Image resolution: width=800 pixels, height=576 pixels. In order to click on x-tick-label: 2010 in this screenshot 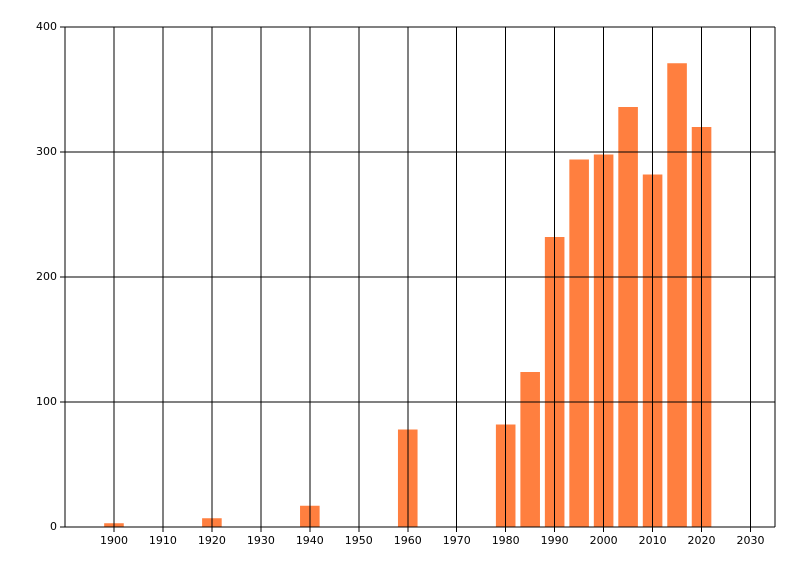, I will do `click(653, 540)`.